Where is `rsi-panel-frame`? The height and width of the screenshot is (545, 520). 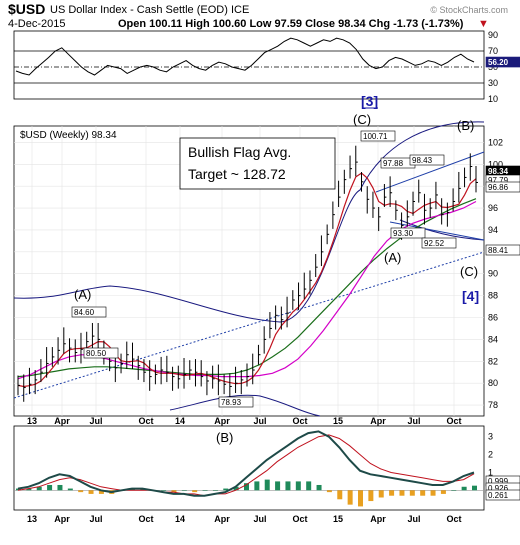 rsi-panel-frame is located at coordinates (249, 65).